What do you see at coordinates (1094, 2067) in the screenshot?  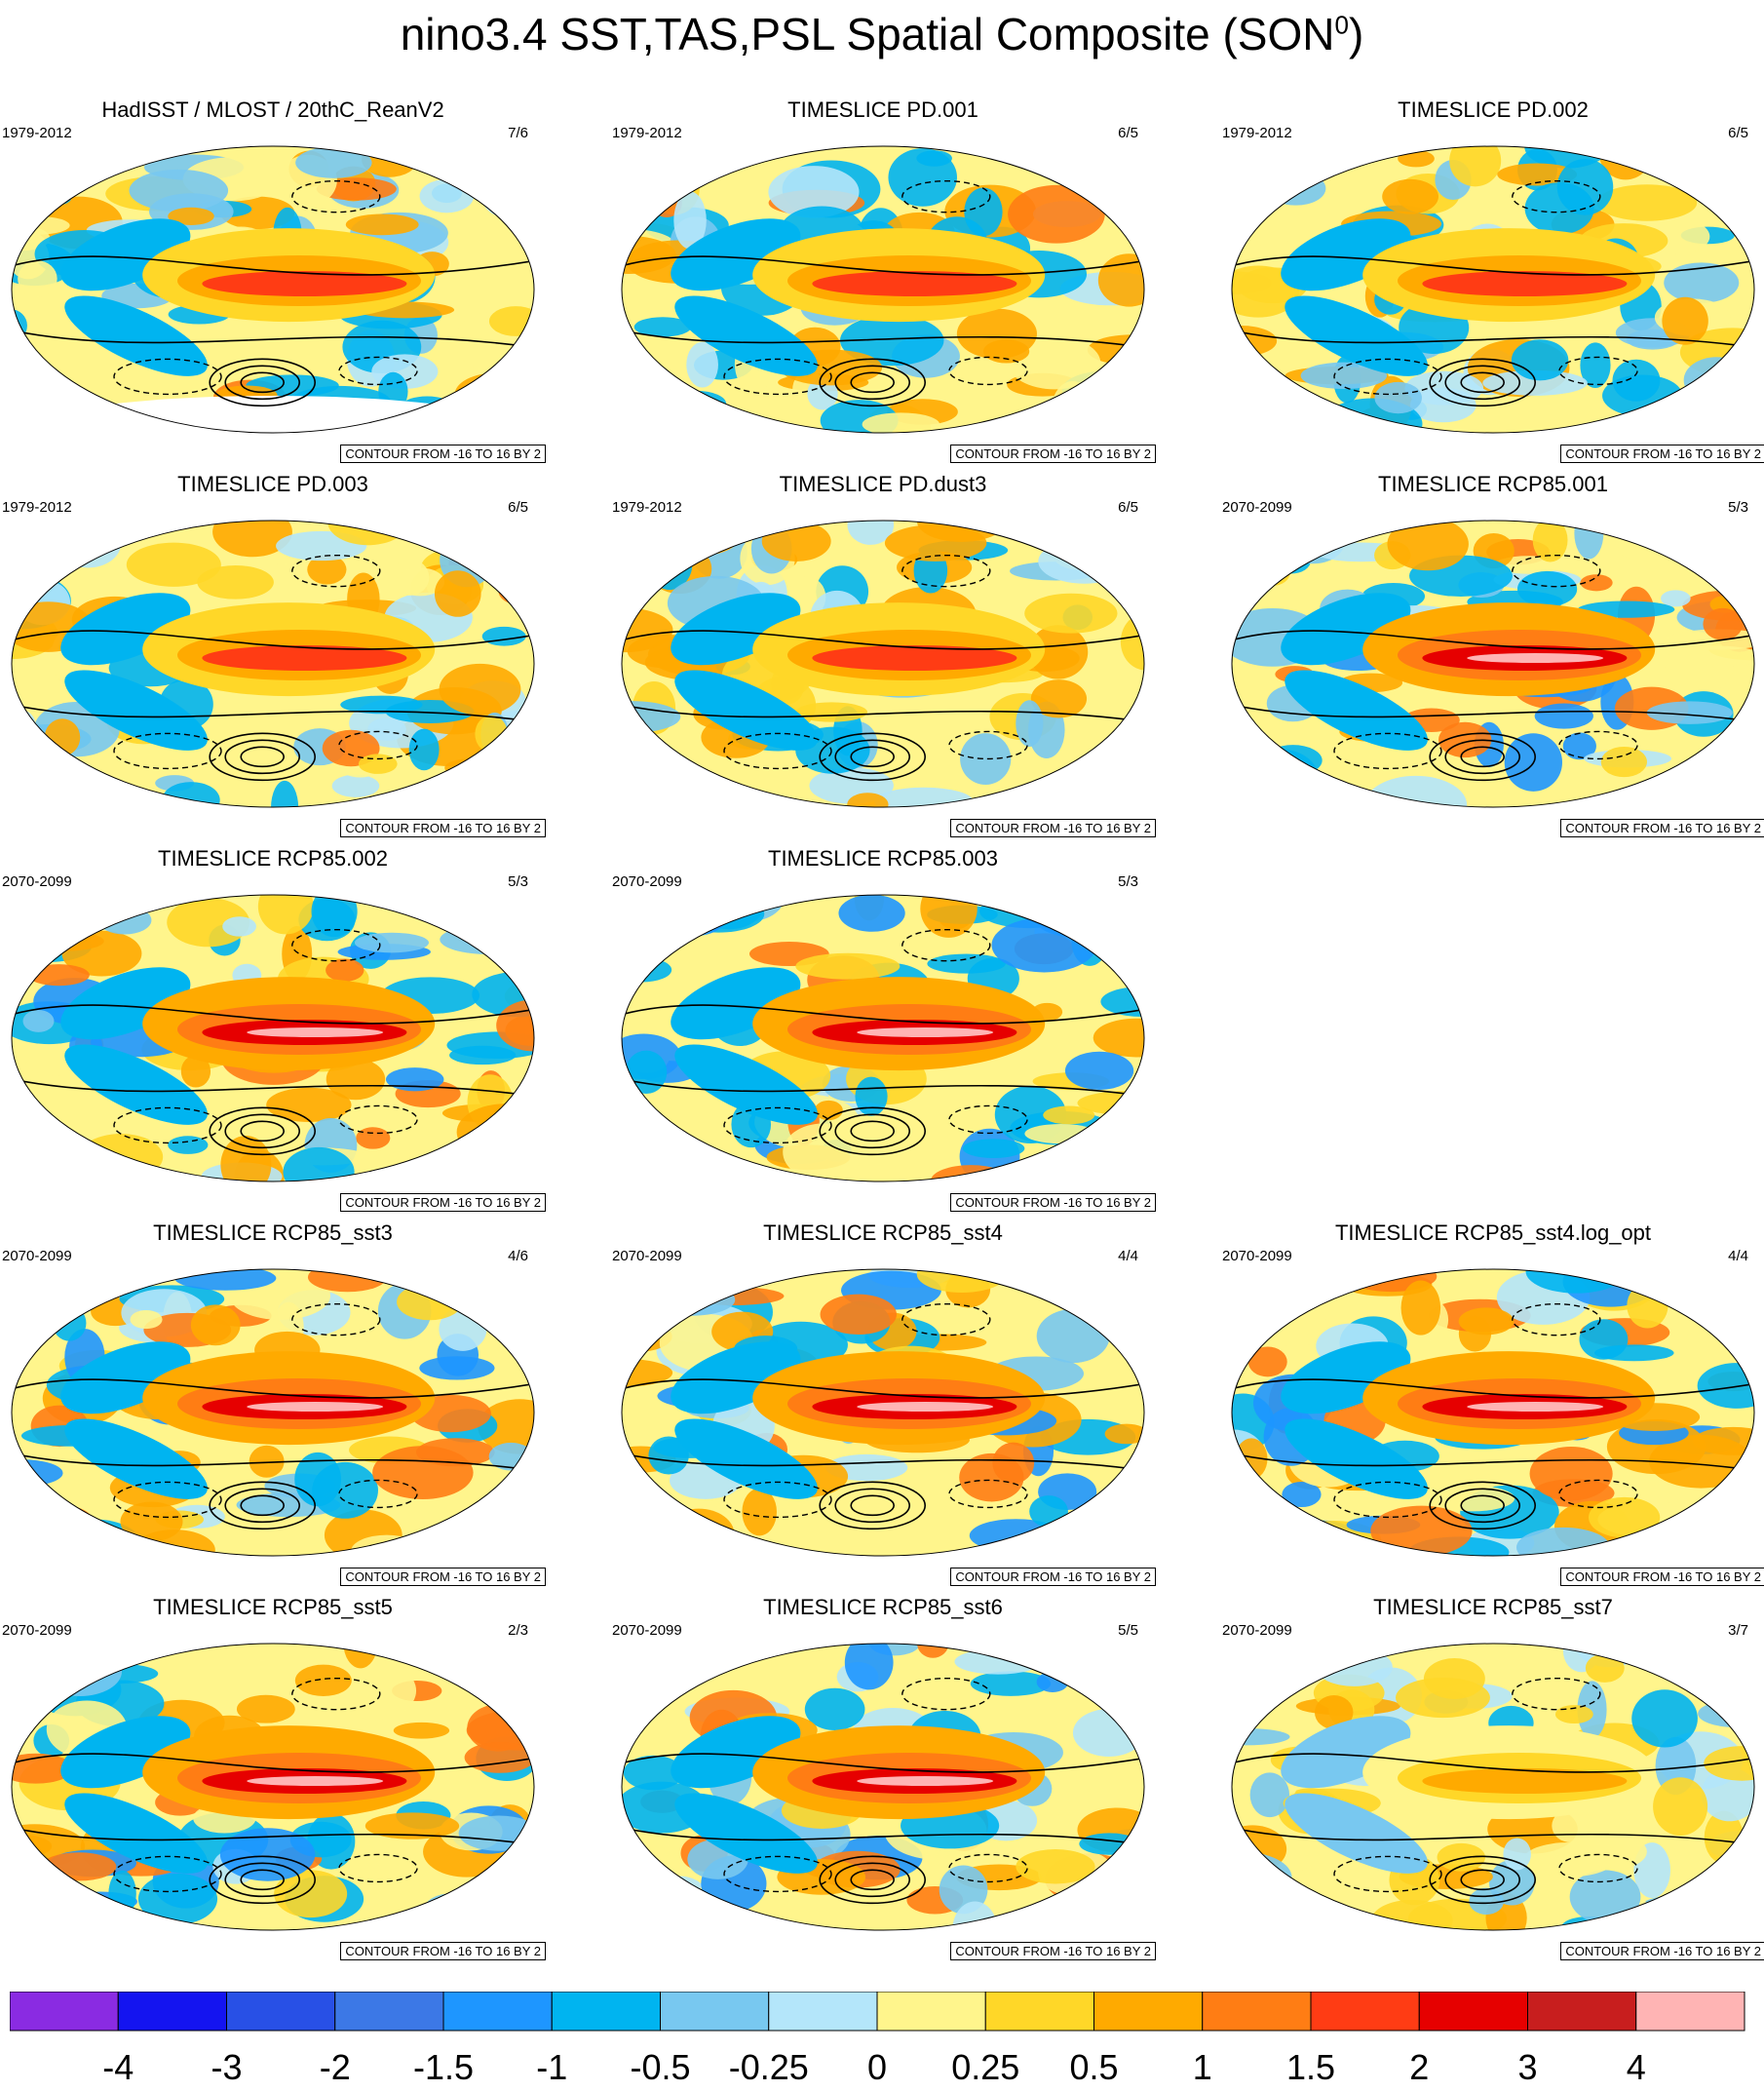 I see `colorbar-tick-label: 0.5` at bounding box center [1094, 2067].